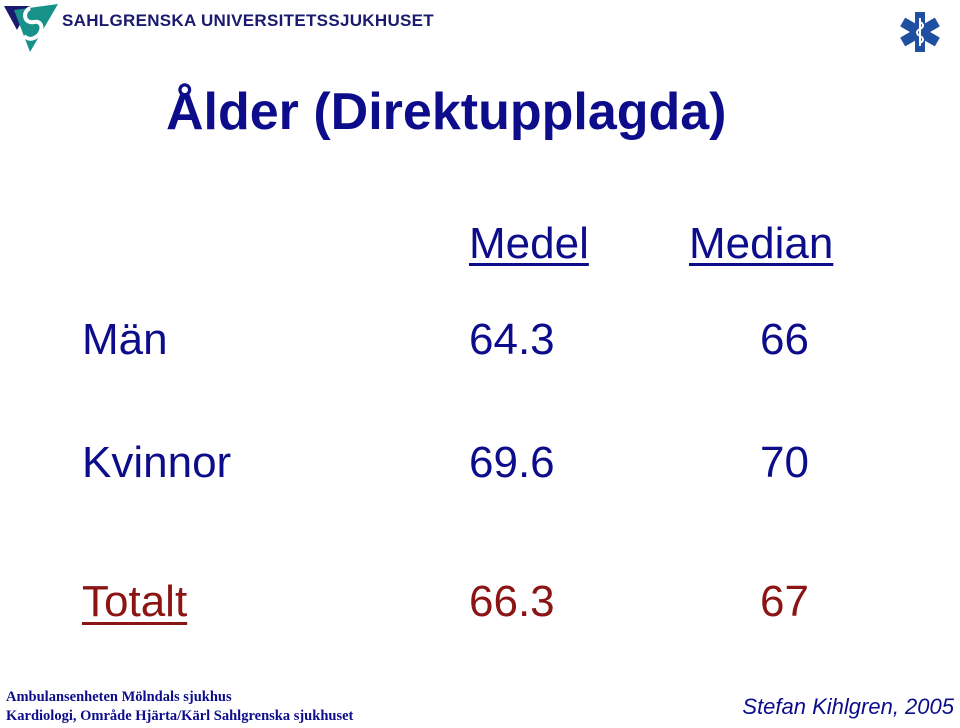 This screenshot has width=960, height=728. What do you see at coordinates (119, 697) in the screenshot?
I see `footer-line-1: Ambulansenheten Mölndals sjukhus` at bounding box center [119, 697].